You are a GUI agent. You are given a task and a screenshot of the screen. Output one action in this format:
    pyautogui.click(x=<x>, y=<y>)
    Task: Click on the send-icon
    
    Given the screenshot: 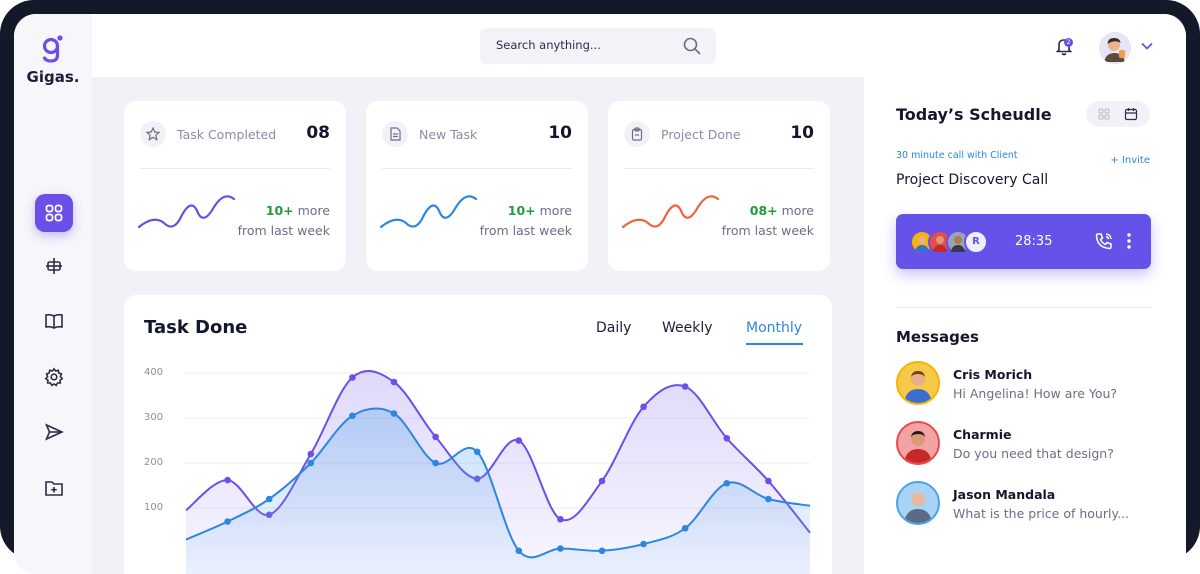 What is the action you would take?
    pyautogui.click(x=54, y=432)
    